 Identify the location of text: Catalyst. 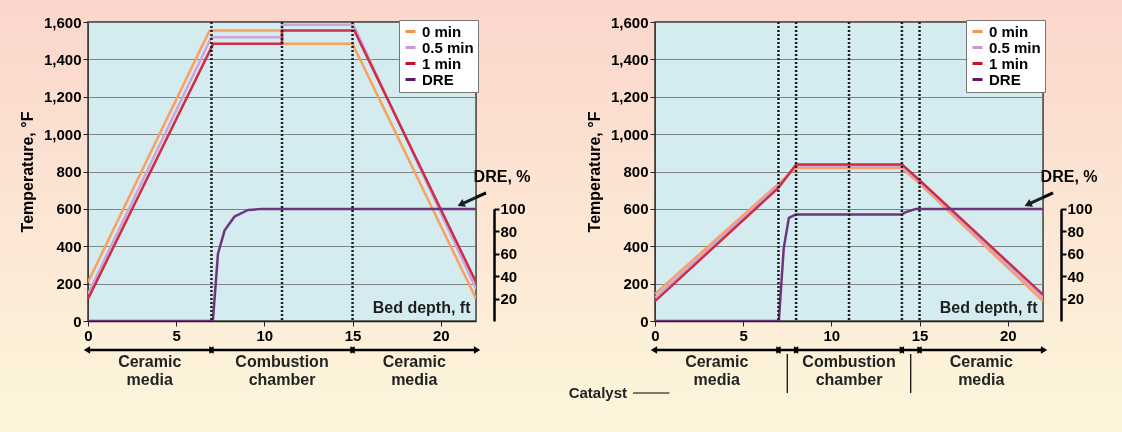
(597, 392).